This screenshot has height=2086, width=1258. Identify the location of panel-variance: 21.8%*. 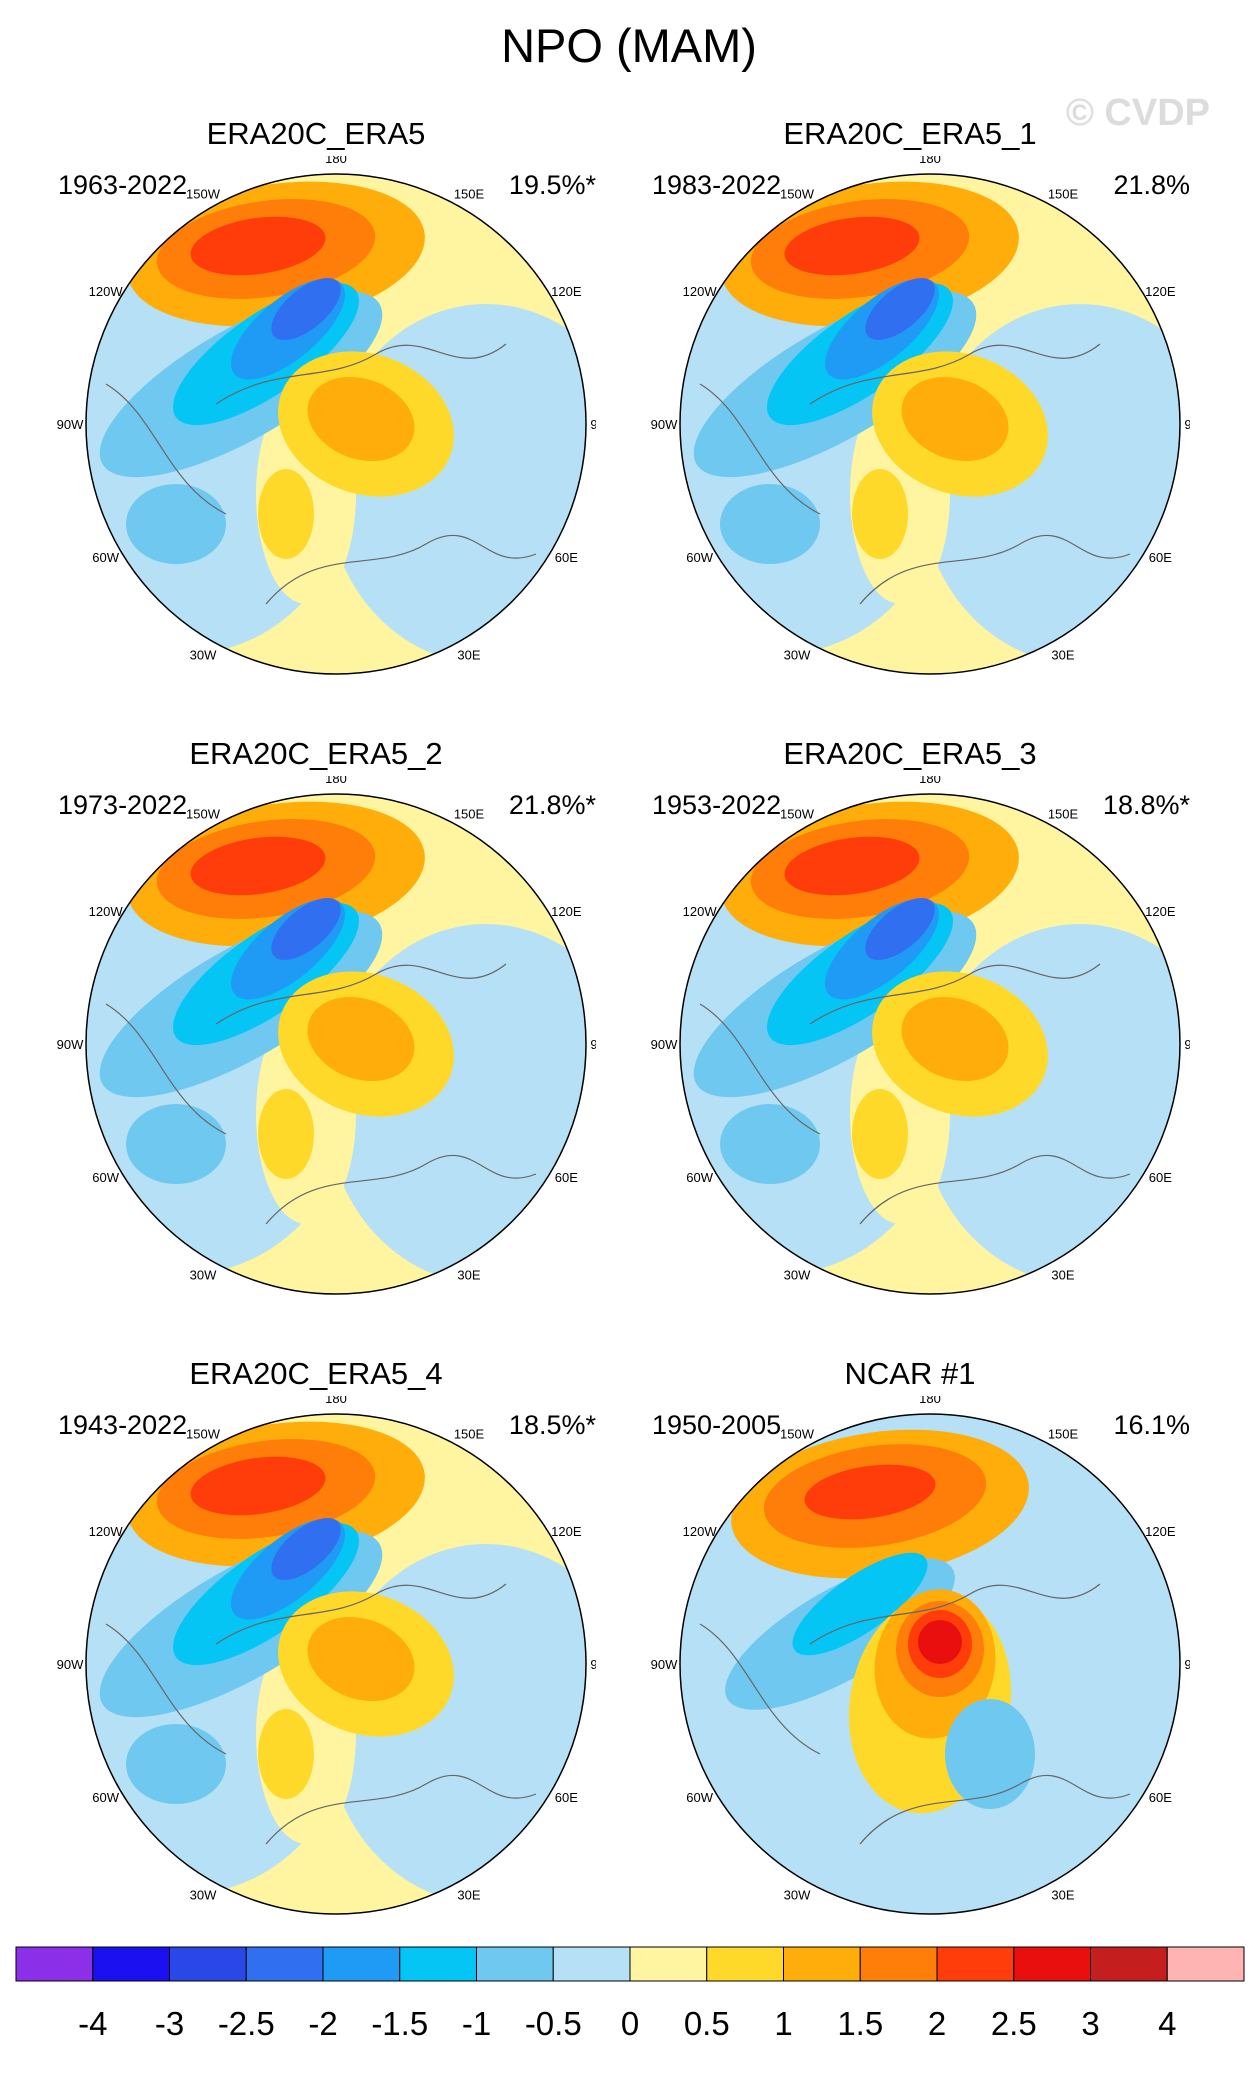
(552, 805).